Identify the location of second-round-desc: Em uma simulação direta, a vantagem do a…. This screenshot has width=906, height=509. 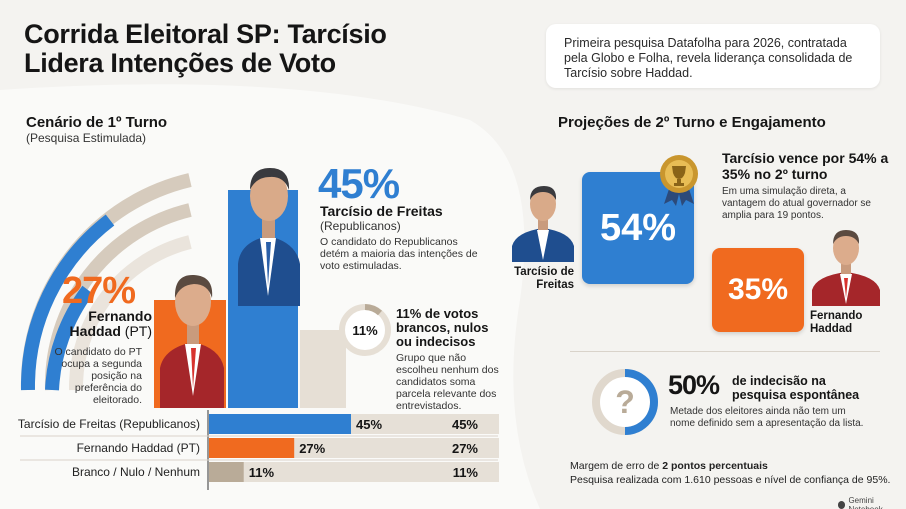
(796, 203).